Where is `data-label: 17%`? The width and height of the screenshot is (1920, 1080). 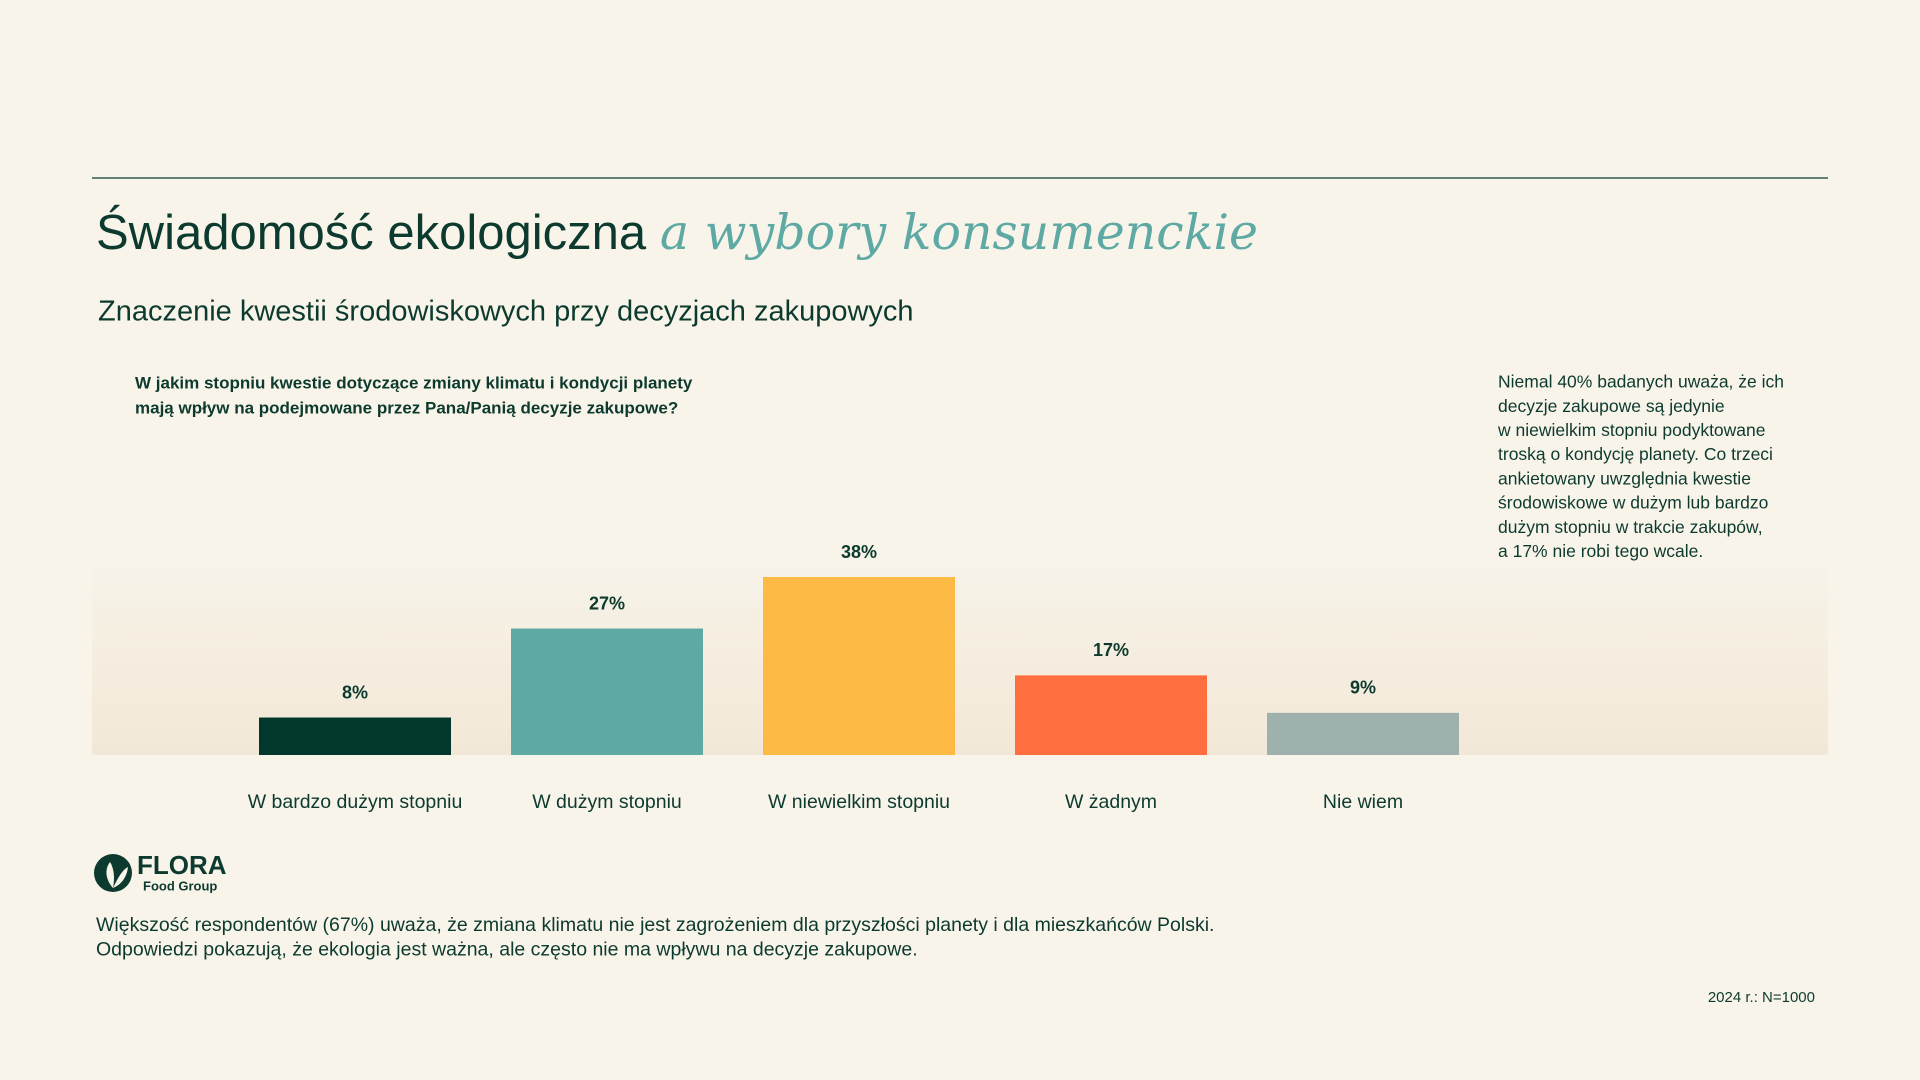 data-label: 17% is located at coordinates (1111, 650).